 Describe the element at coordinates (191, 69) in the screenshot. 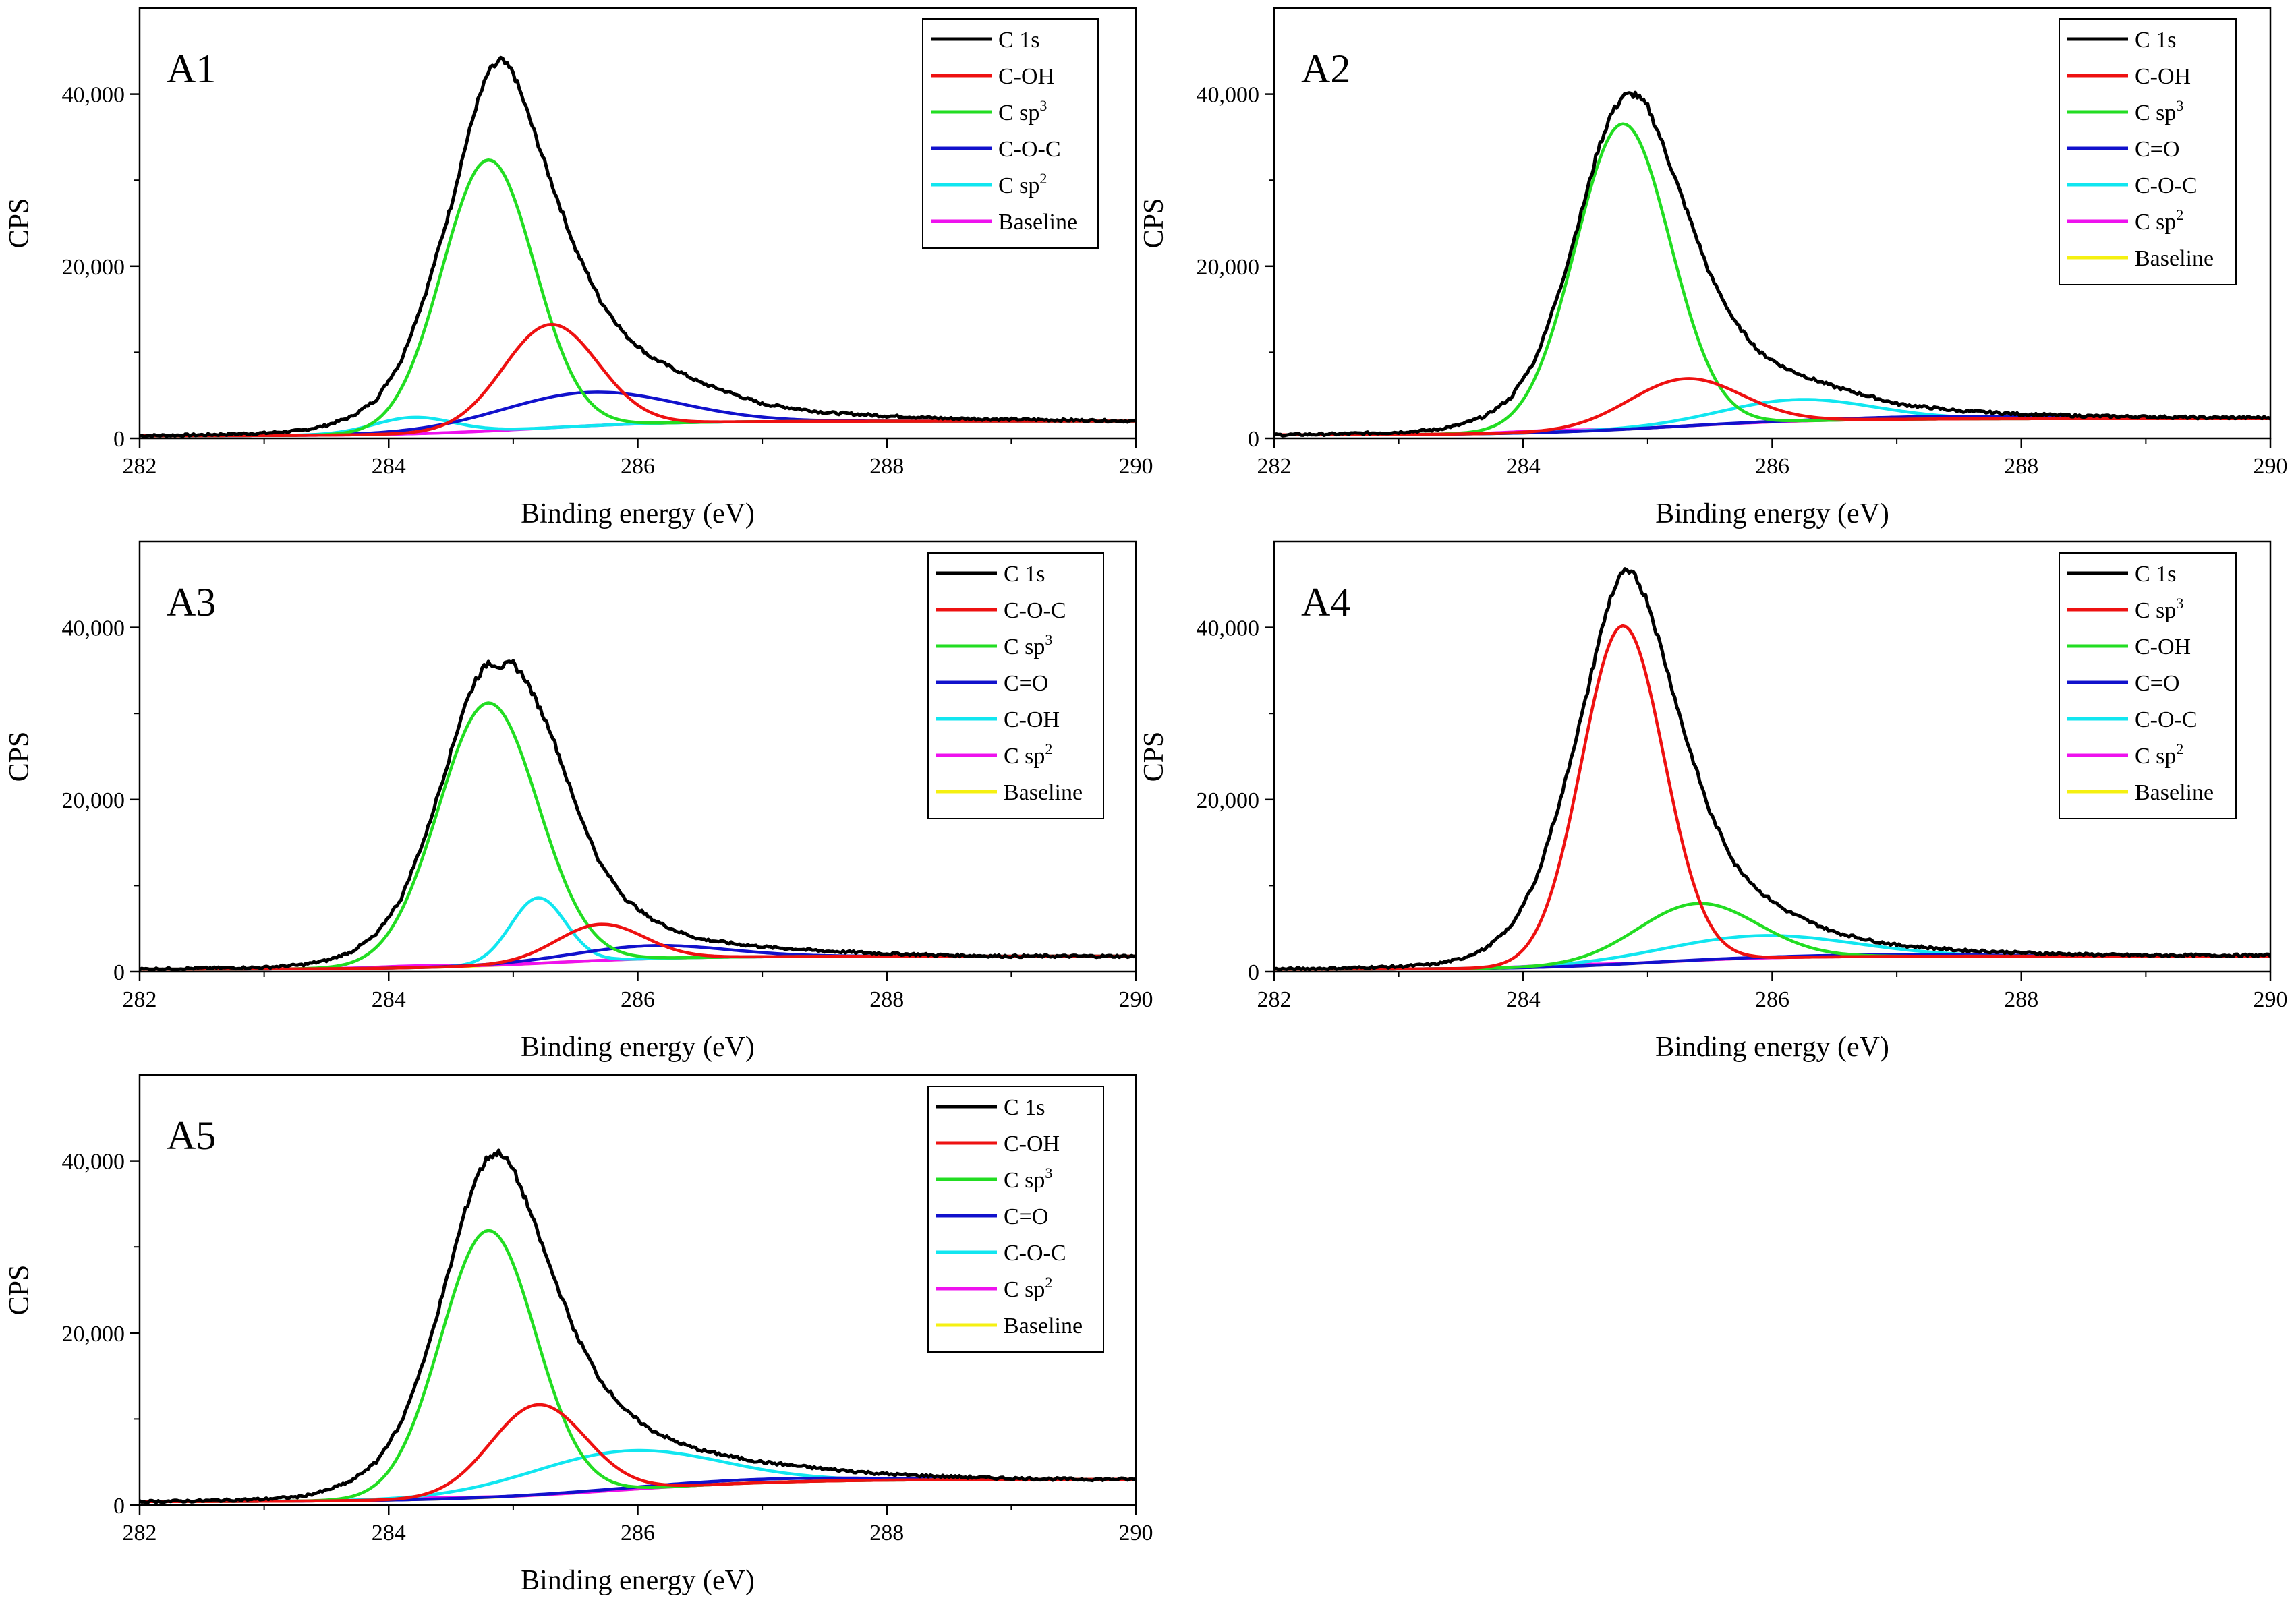

I see `panel-label: A1` at that location.